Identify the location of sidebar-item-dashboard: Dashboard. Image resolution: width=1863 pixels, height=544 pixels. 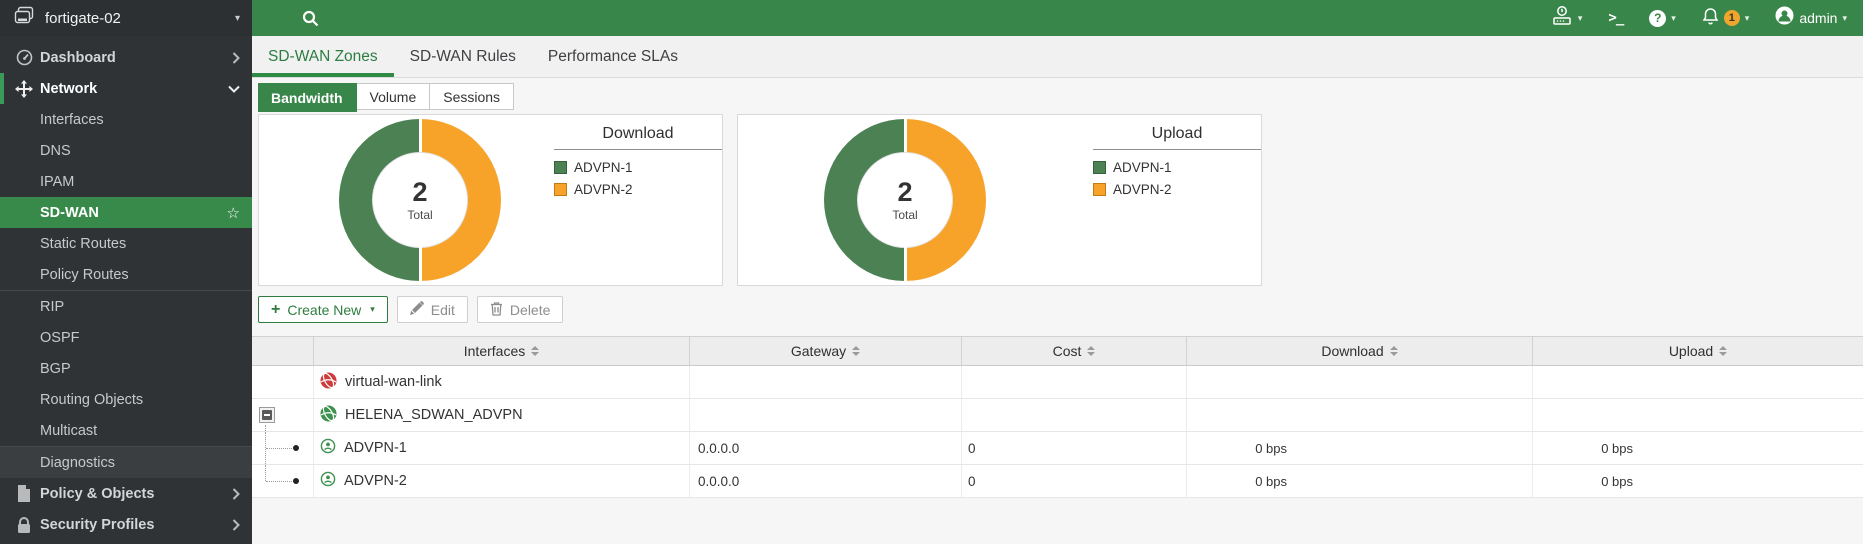
(126, 57).